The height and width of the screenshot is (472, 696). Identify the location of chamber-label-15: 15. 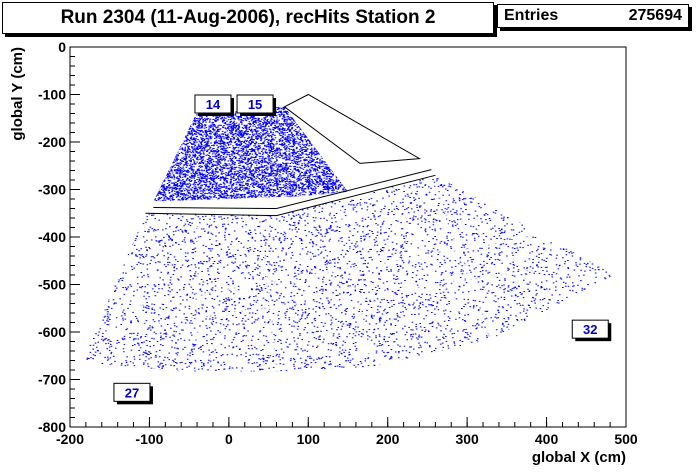
(255, 104).